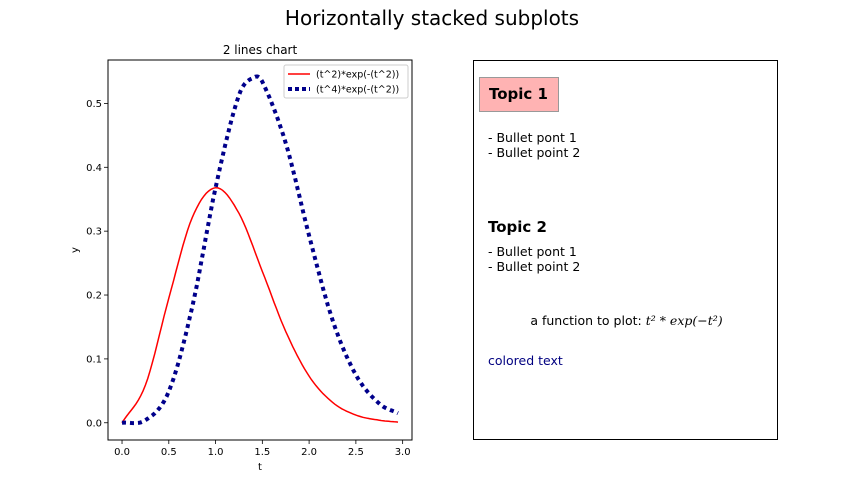 Image resolution: width=864 pixels, height=504 pixels. What do you see at coordinates (260, 467) in the screenshot?
I see `x-axis-label: t` at bounding box center [260, 467].